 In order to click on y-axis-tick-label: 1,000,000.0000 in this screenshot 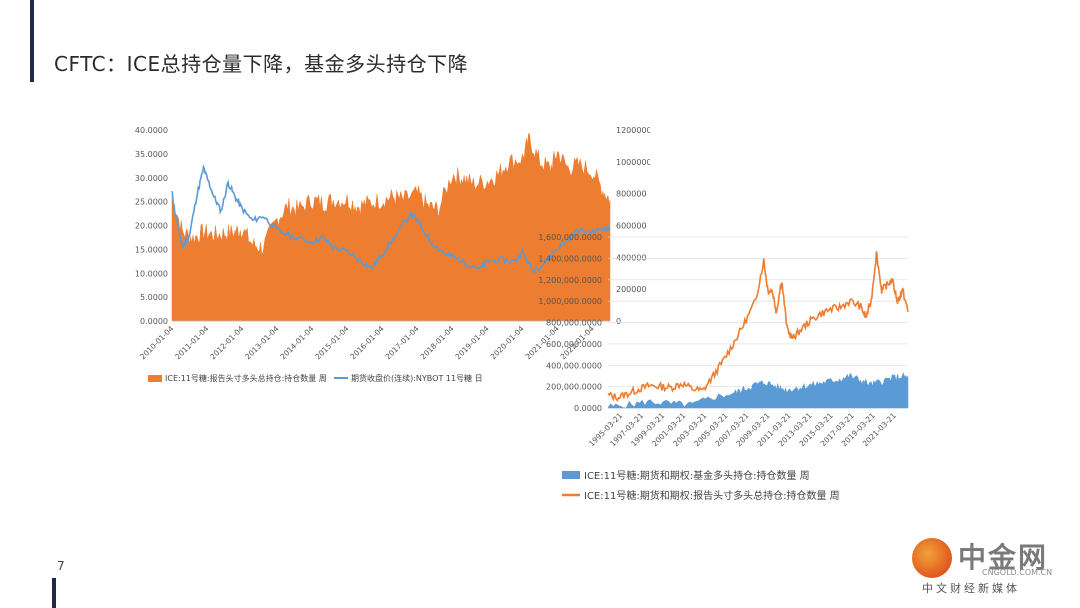, I will do `click(570, 301)`.